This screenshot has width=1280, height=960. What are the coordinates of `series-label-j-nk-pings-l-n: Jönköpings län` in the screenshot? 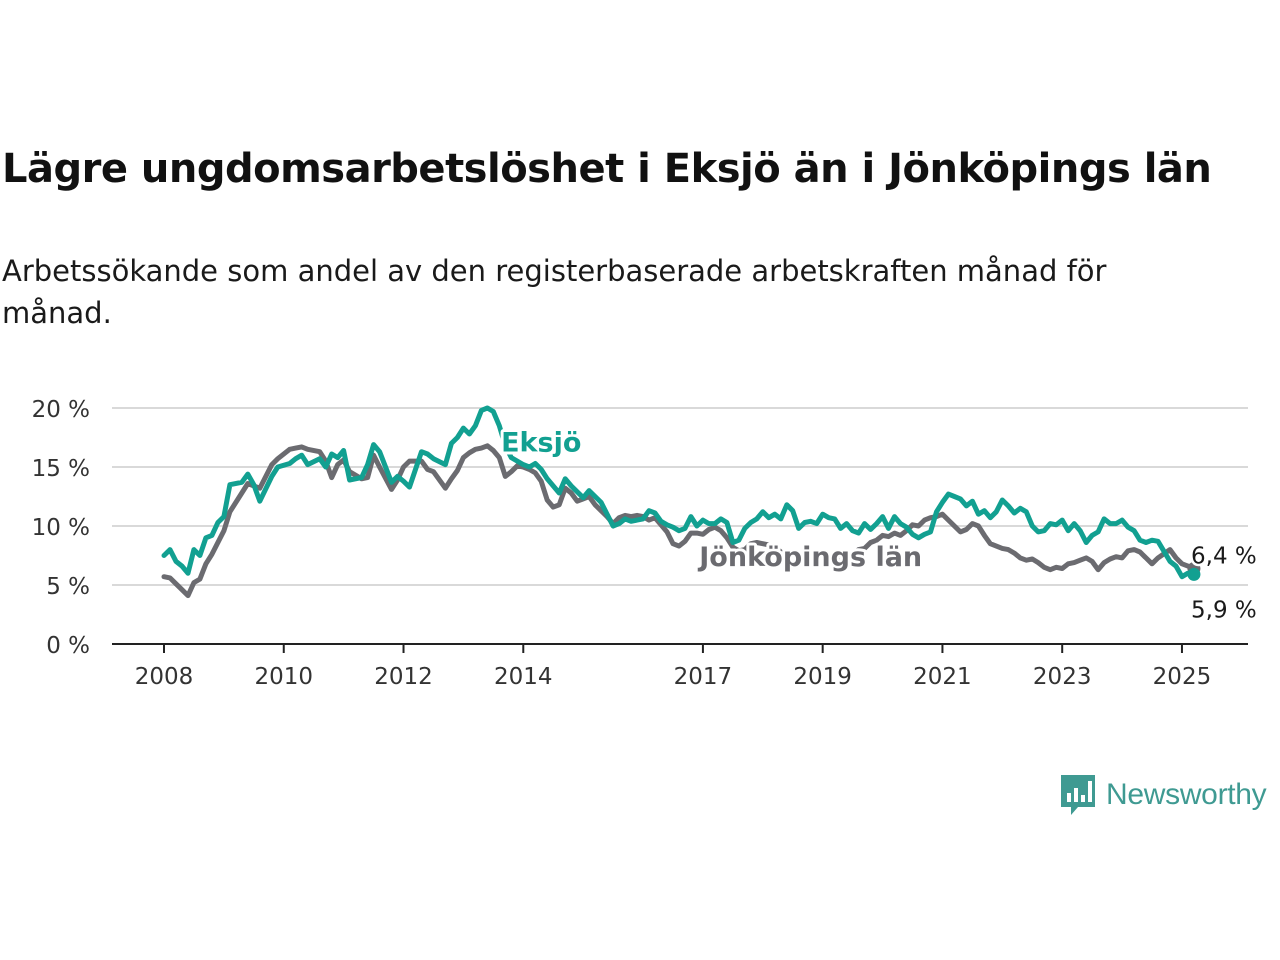 It's located at (809, 557).